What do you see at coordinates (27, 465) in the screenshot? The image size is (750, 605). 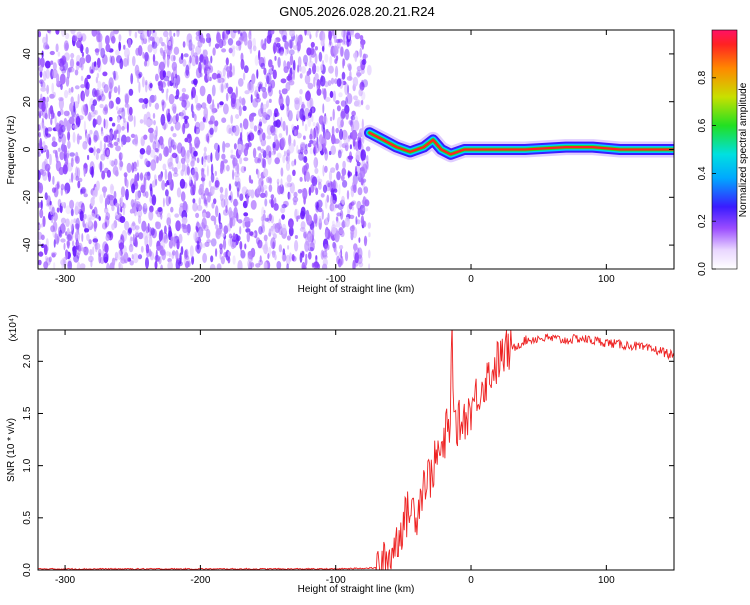 I see `y-tick-label: 1.0` at bounding box center [27, 465].